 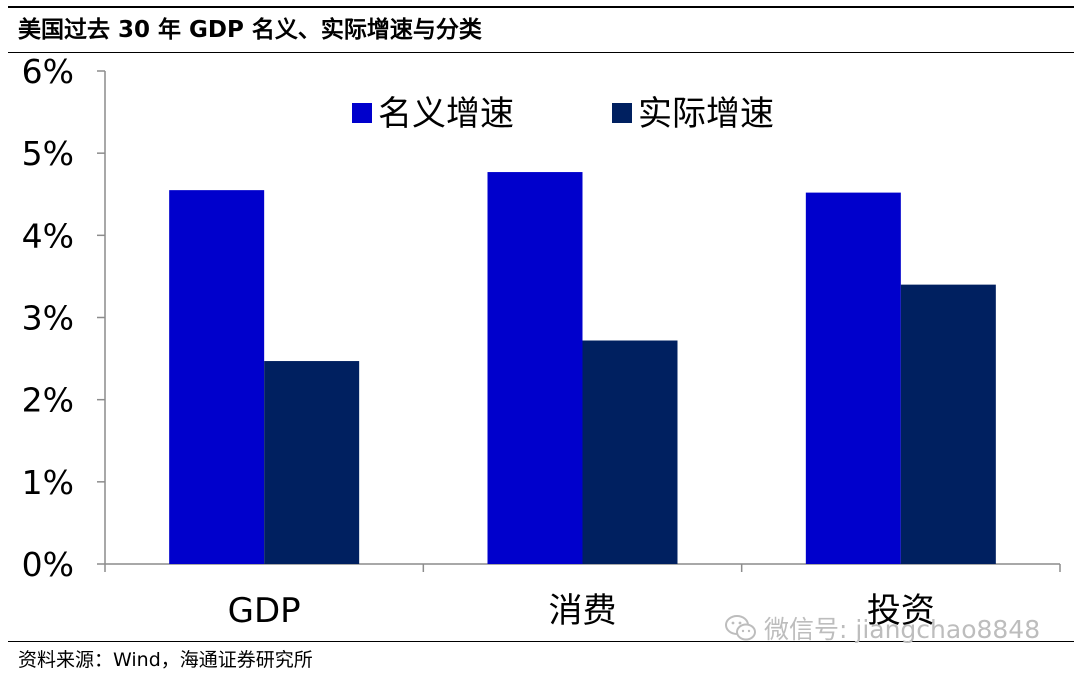 I want to click on wechat-icon, so click(x=740, y=628).